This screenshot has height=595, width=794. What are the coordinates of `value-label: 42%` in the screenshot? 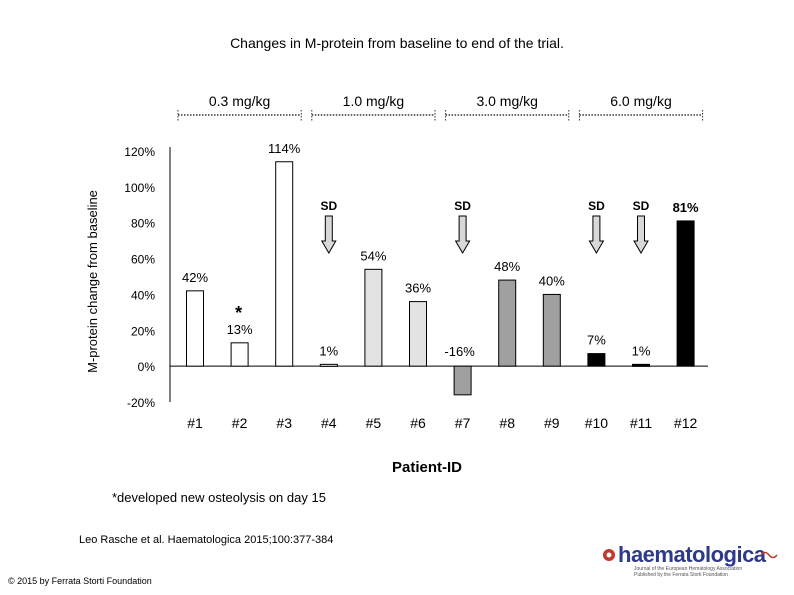 It's located at (195, 277).